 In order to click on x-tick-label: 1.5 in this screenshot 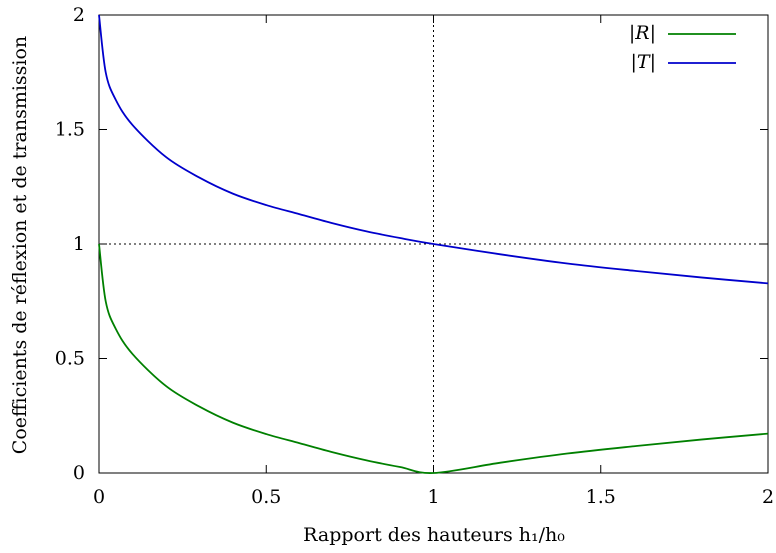, I will do `click(601, 497)`.